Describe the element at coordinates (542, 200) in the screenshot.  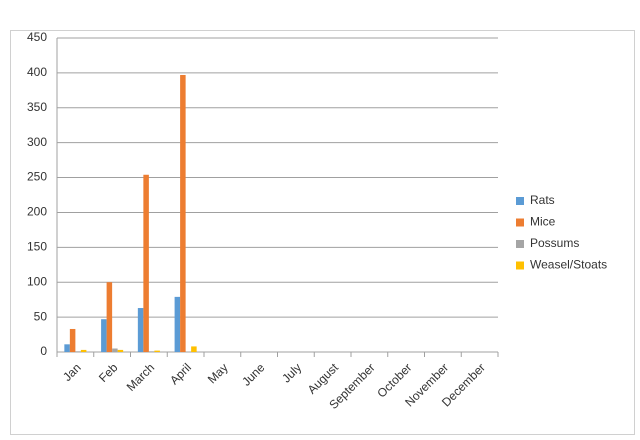
I see `legend-label: Rats` at that location.